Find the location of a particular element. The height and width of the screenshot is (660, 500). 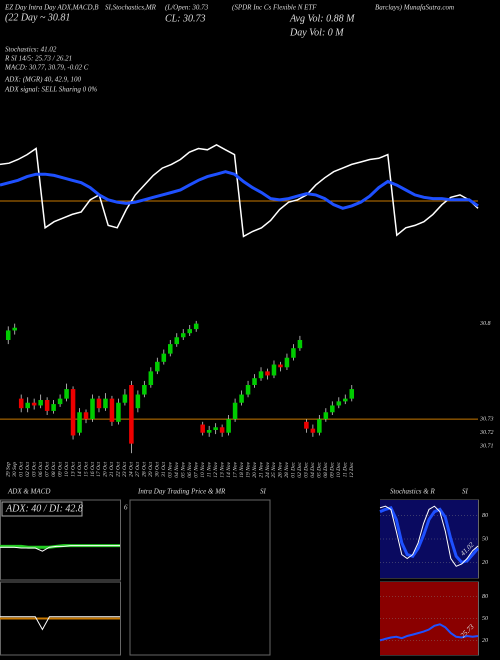

x-tick-label: 06 Nov is located at coordinates (190, 469).